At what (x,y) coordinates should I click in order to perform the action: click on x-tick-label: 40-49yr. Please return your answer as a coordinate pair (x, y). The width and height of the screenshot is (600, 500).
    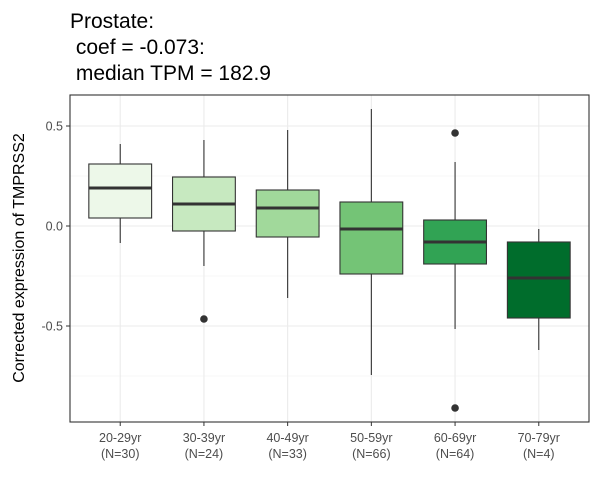
    Looking at the image, I should click on (287, 438).